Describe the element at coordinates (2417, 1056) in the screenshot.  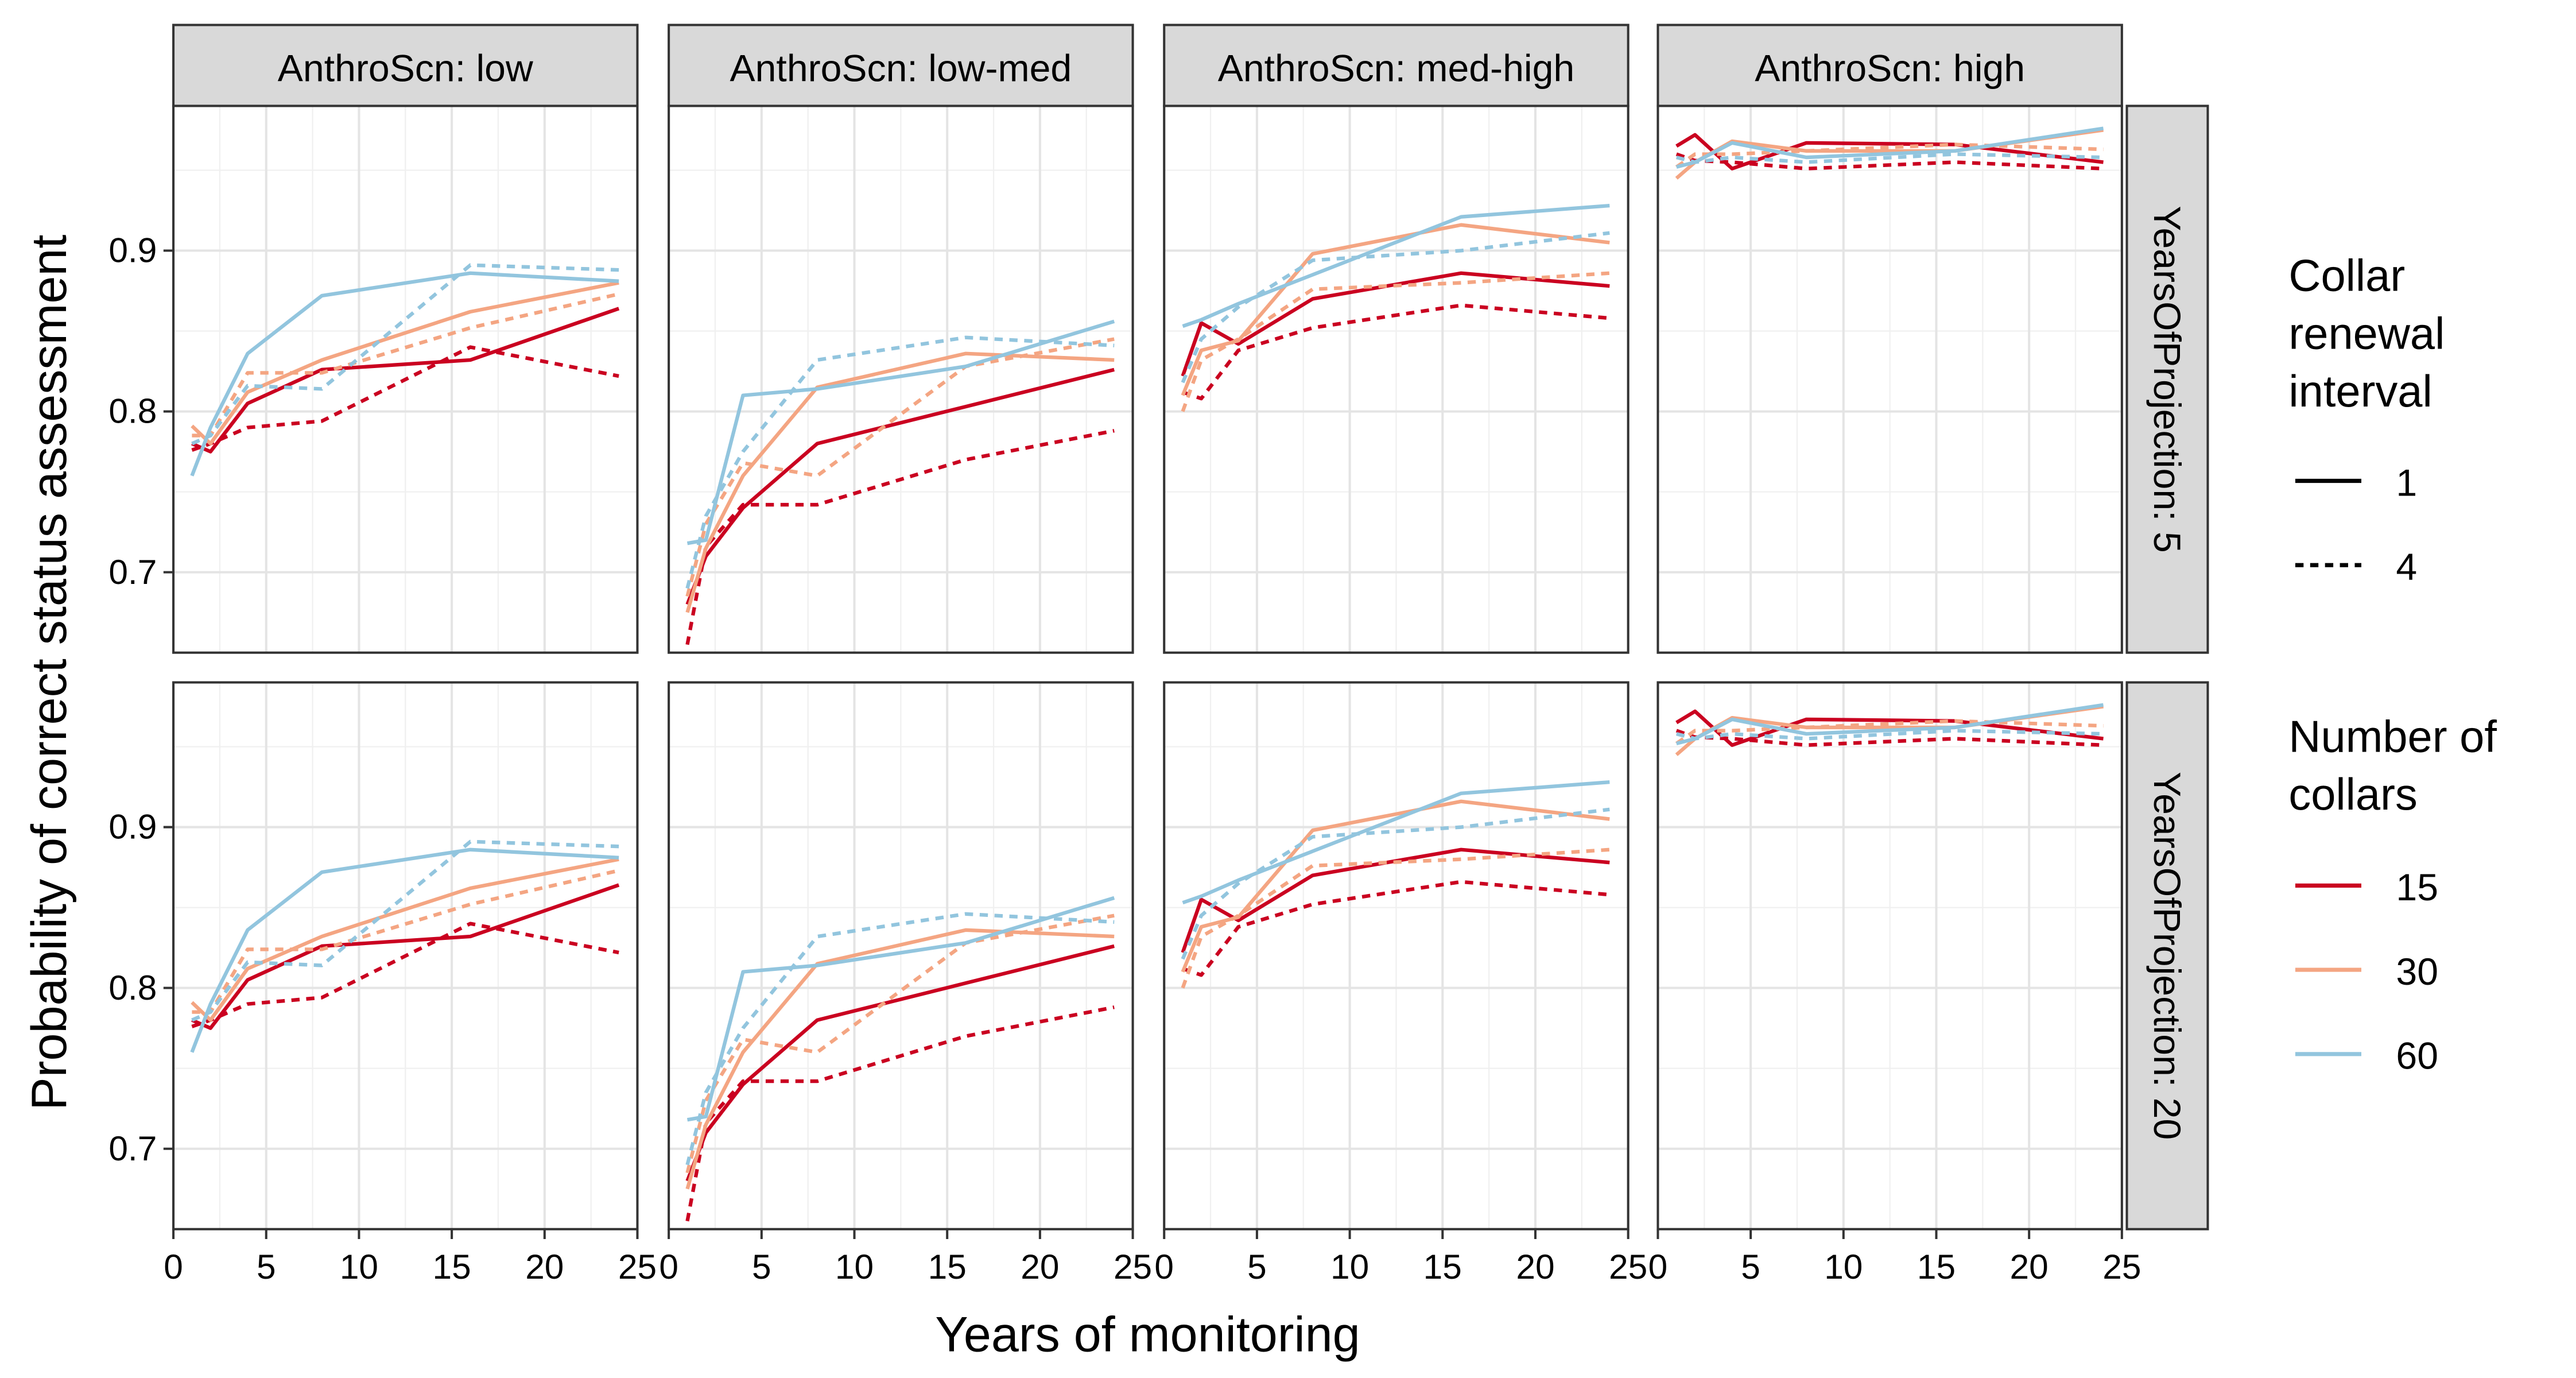
I see `legend-label-60: 60` at that location.